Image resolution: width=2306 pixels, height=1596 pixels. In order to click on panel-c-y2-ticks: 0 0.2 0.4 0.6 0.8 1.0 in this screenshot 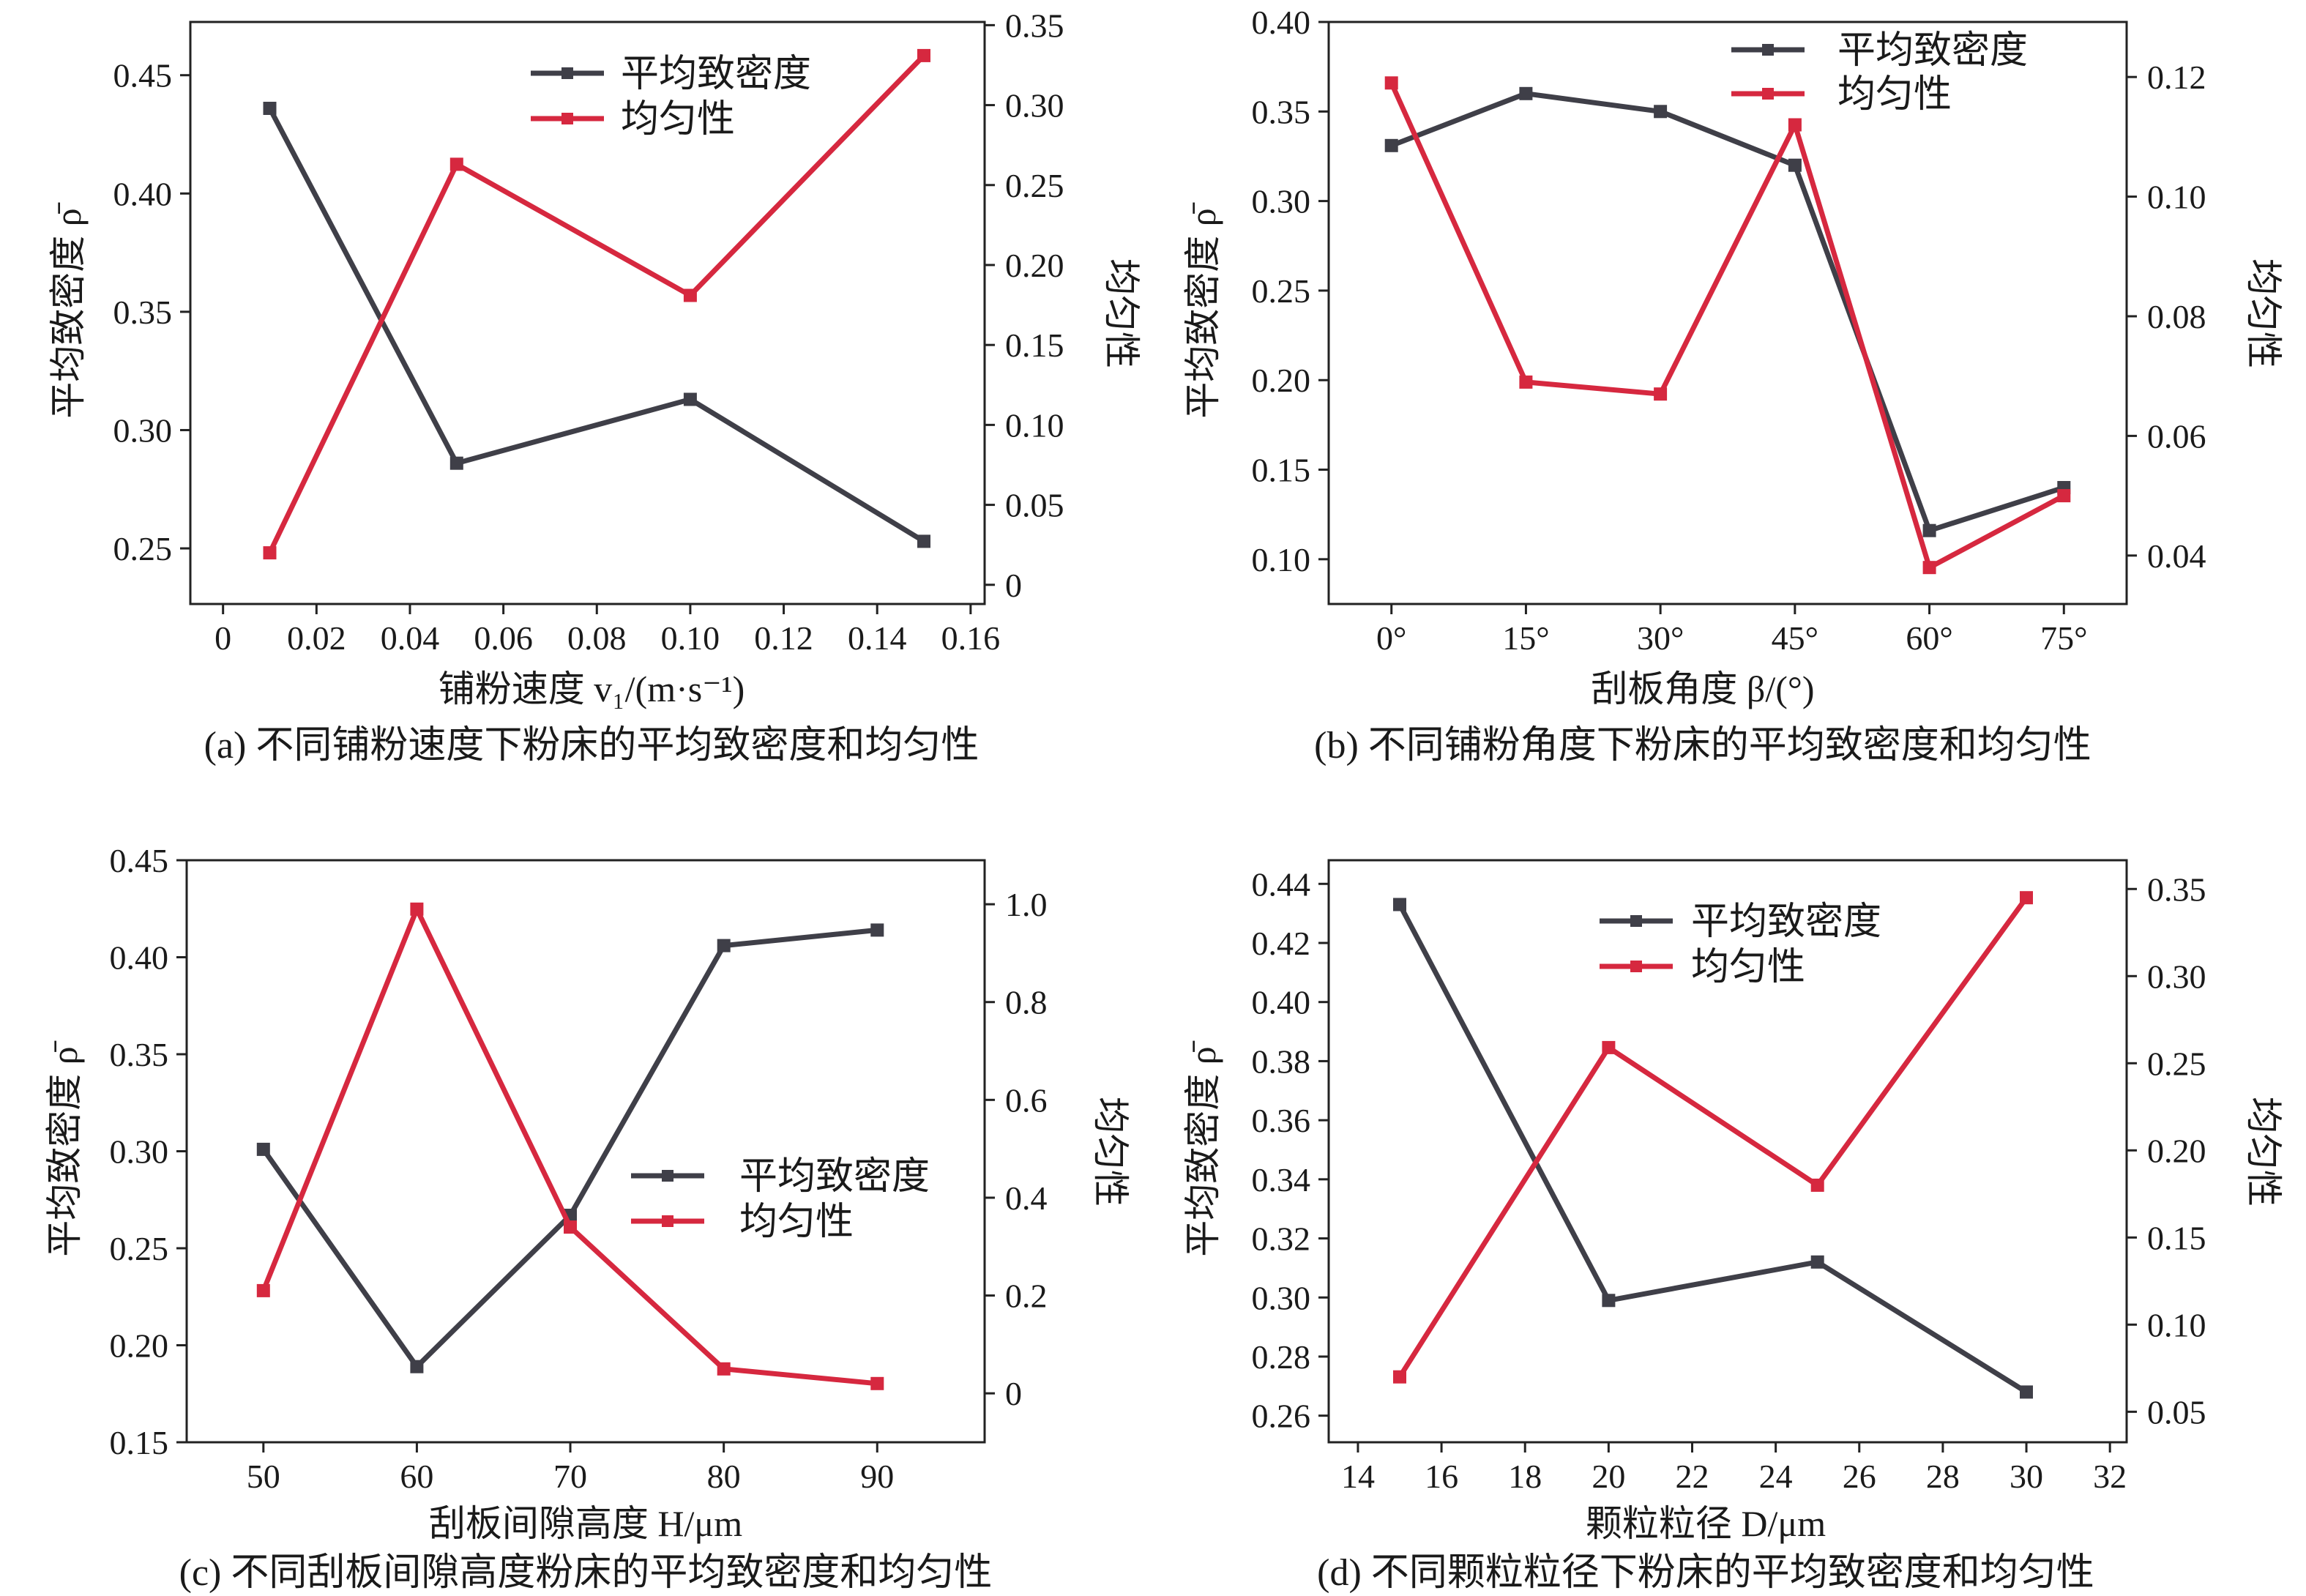, I will do `click(1016, 1149)`.